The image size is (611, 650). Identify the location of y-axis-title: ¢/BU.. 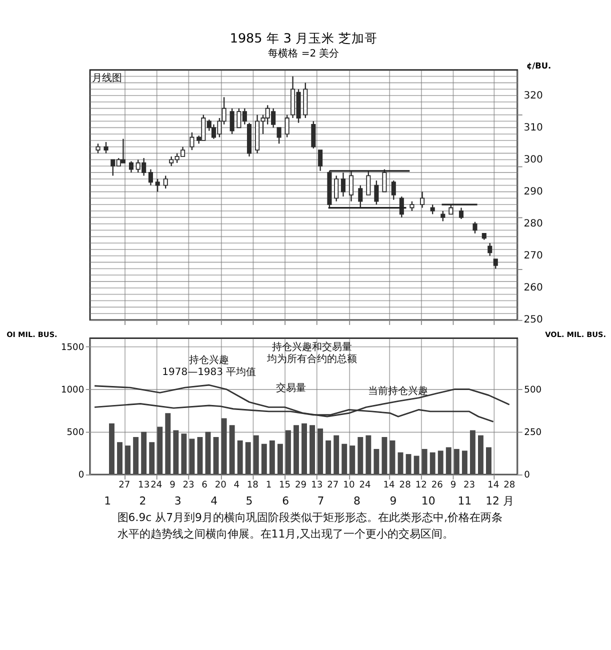
(539, 65).